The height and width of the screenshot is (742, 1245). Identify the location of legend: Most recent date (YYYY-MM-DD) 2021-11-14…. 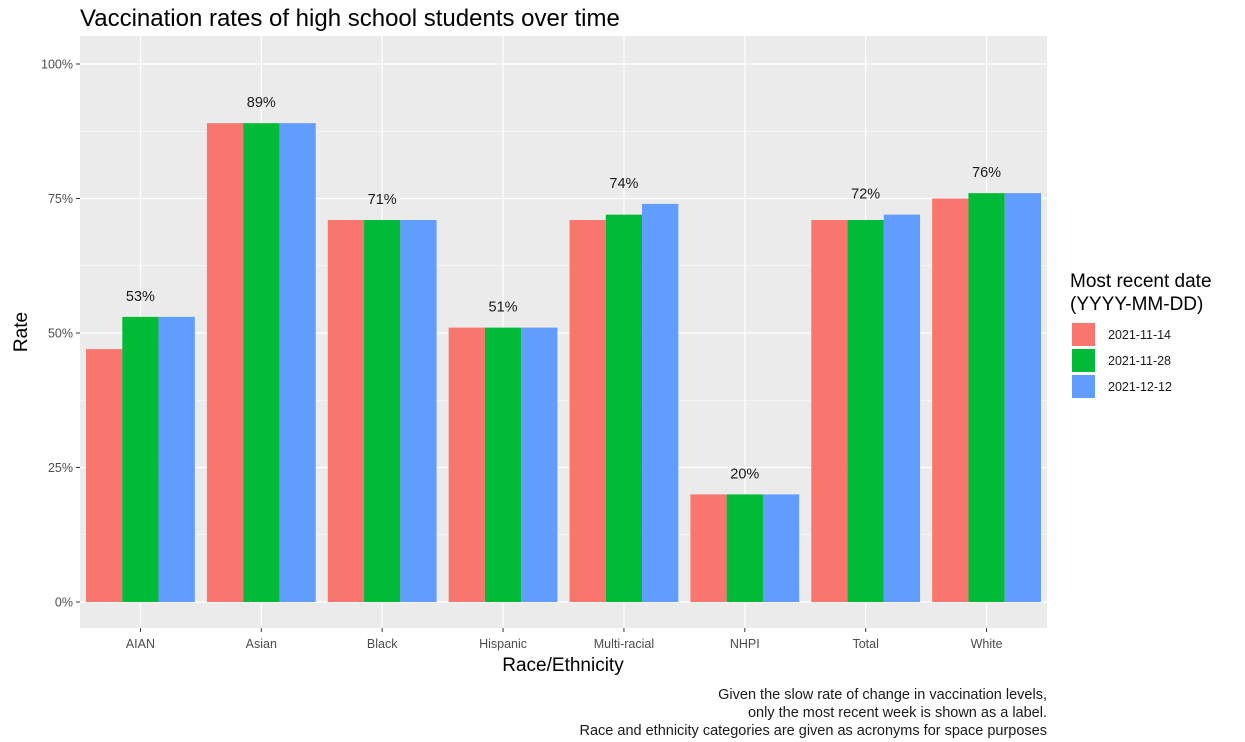
(1141, 334).